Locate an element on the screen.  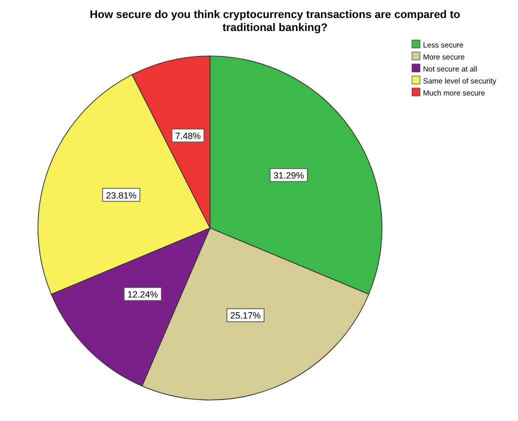
data-label: 31.29% is located at coordinates (288, 175).